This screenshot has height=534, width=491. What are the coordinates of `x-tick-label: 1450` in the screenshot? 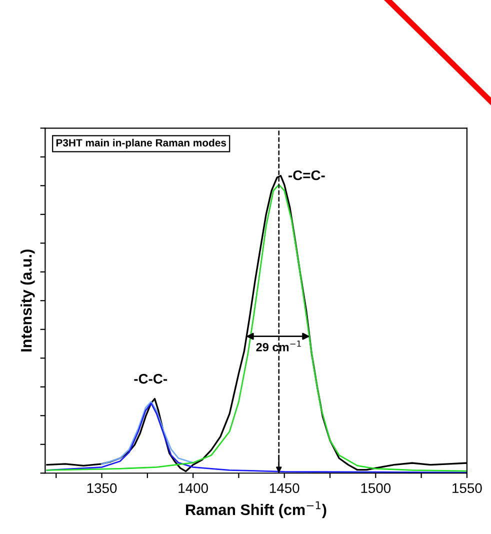 It's located at (285, 488).